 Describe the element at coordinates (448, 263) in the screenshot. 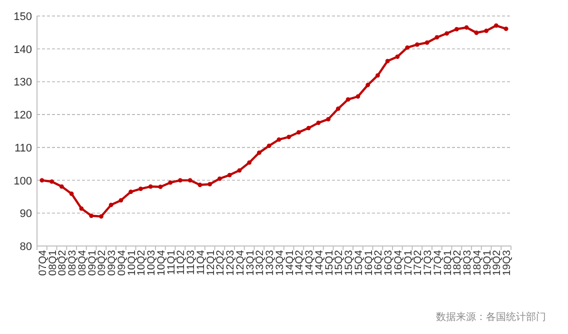

I see `x-tick-label: 18Q1` at that location.